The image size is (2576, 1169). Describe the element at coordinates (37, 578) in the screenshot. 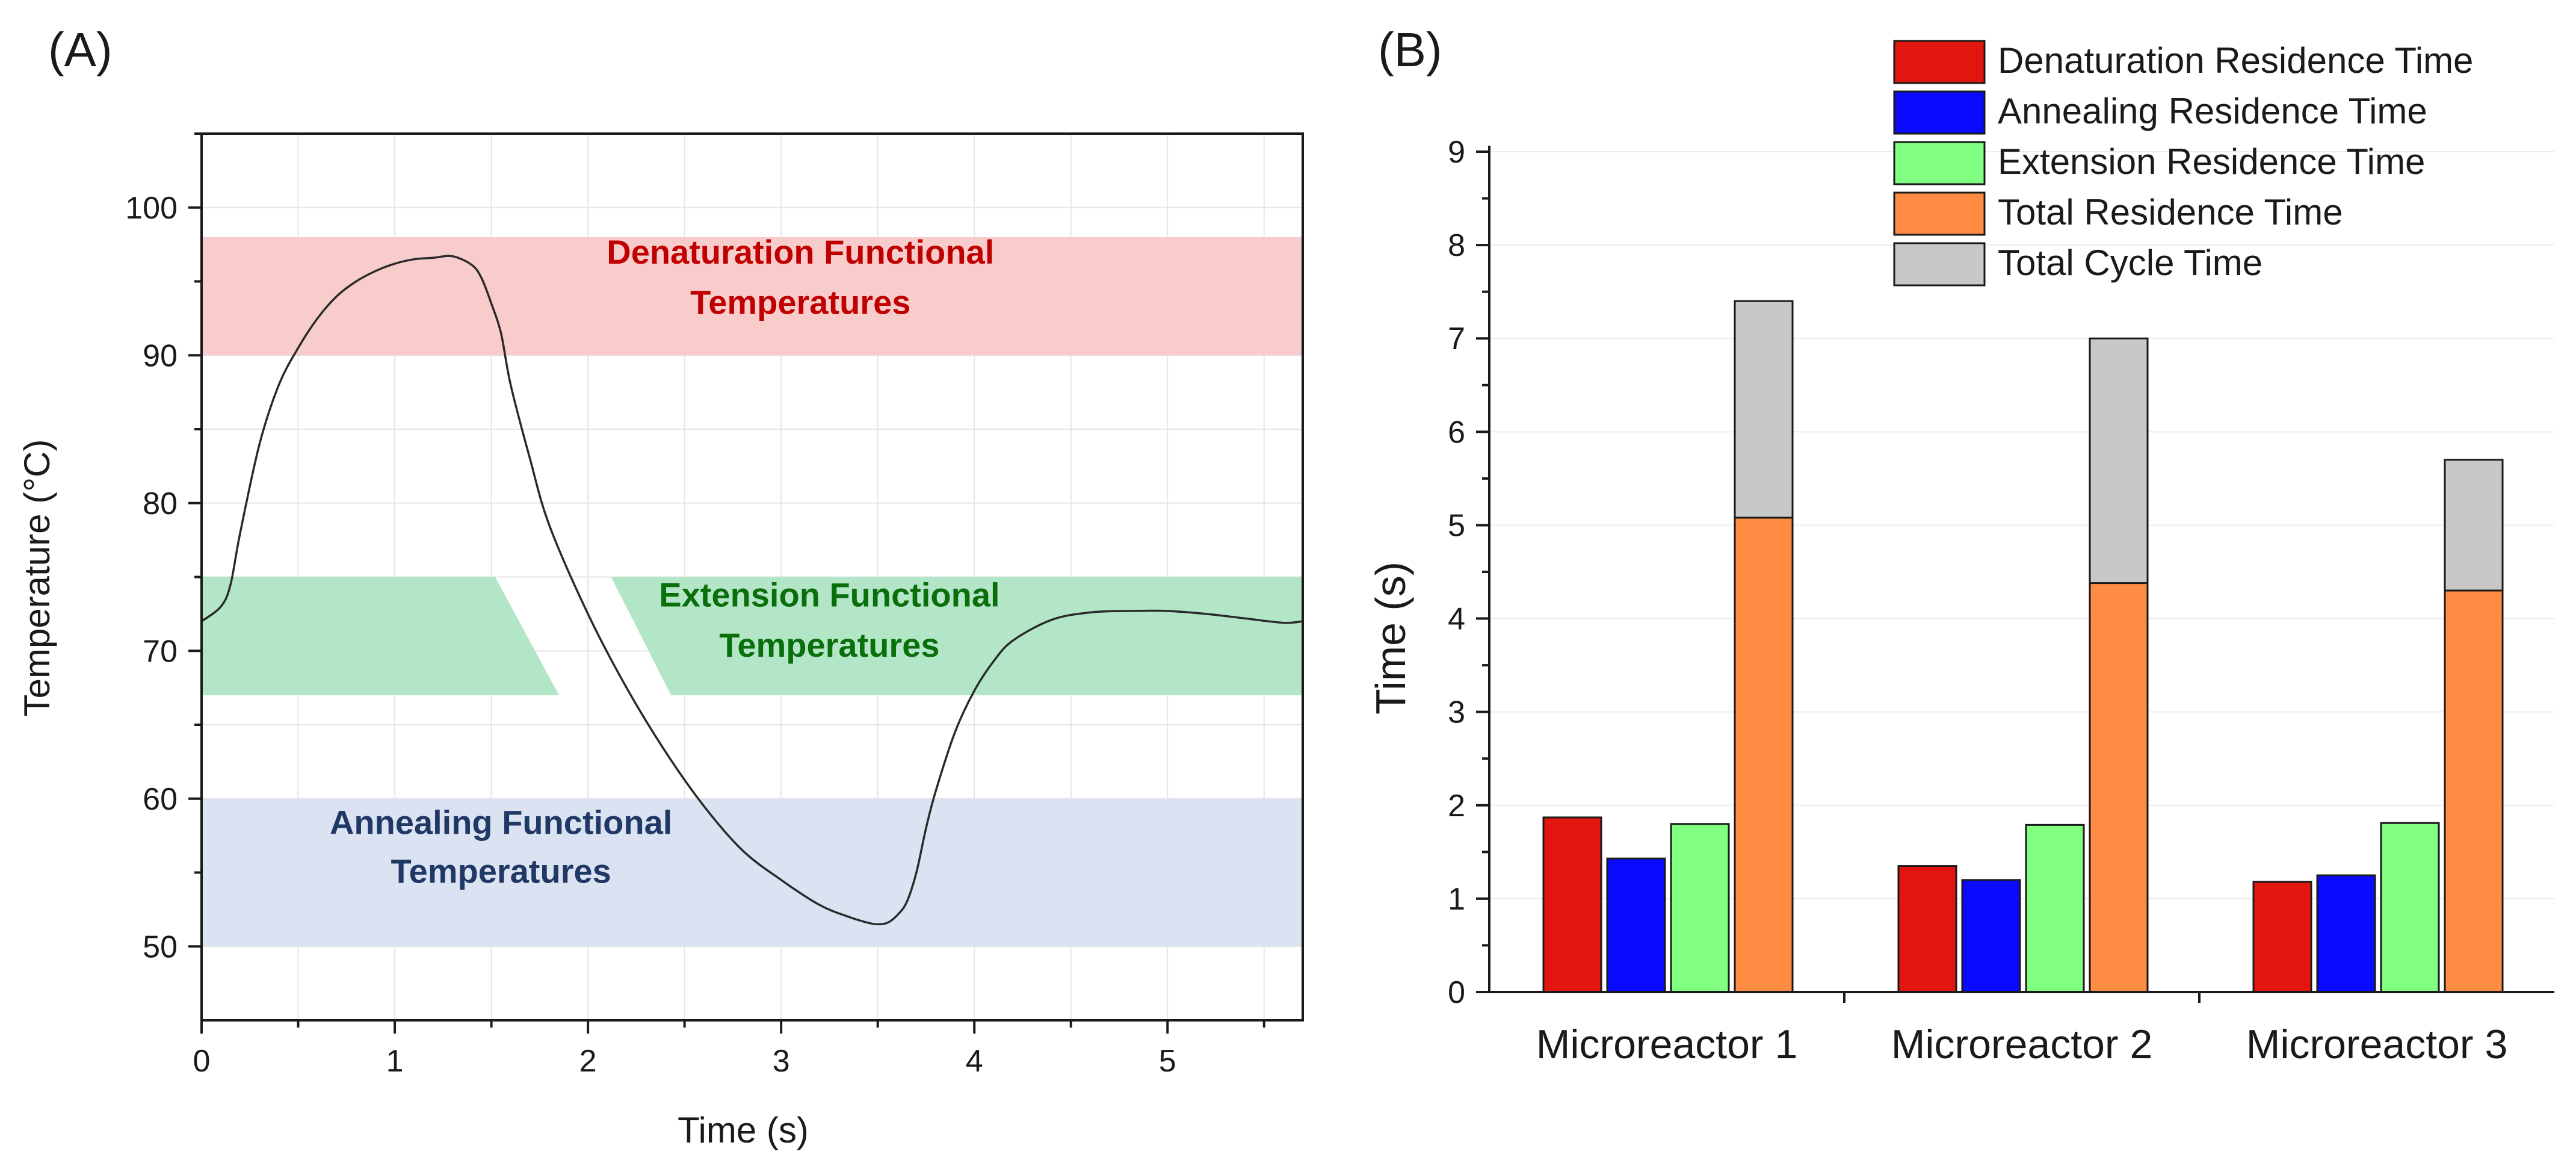

I see `panel-a-y-axis-title: Temperature (°C)` at that location.